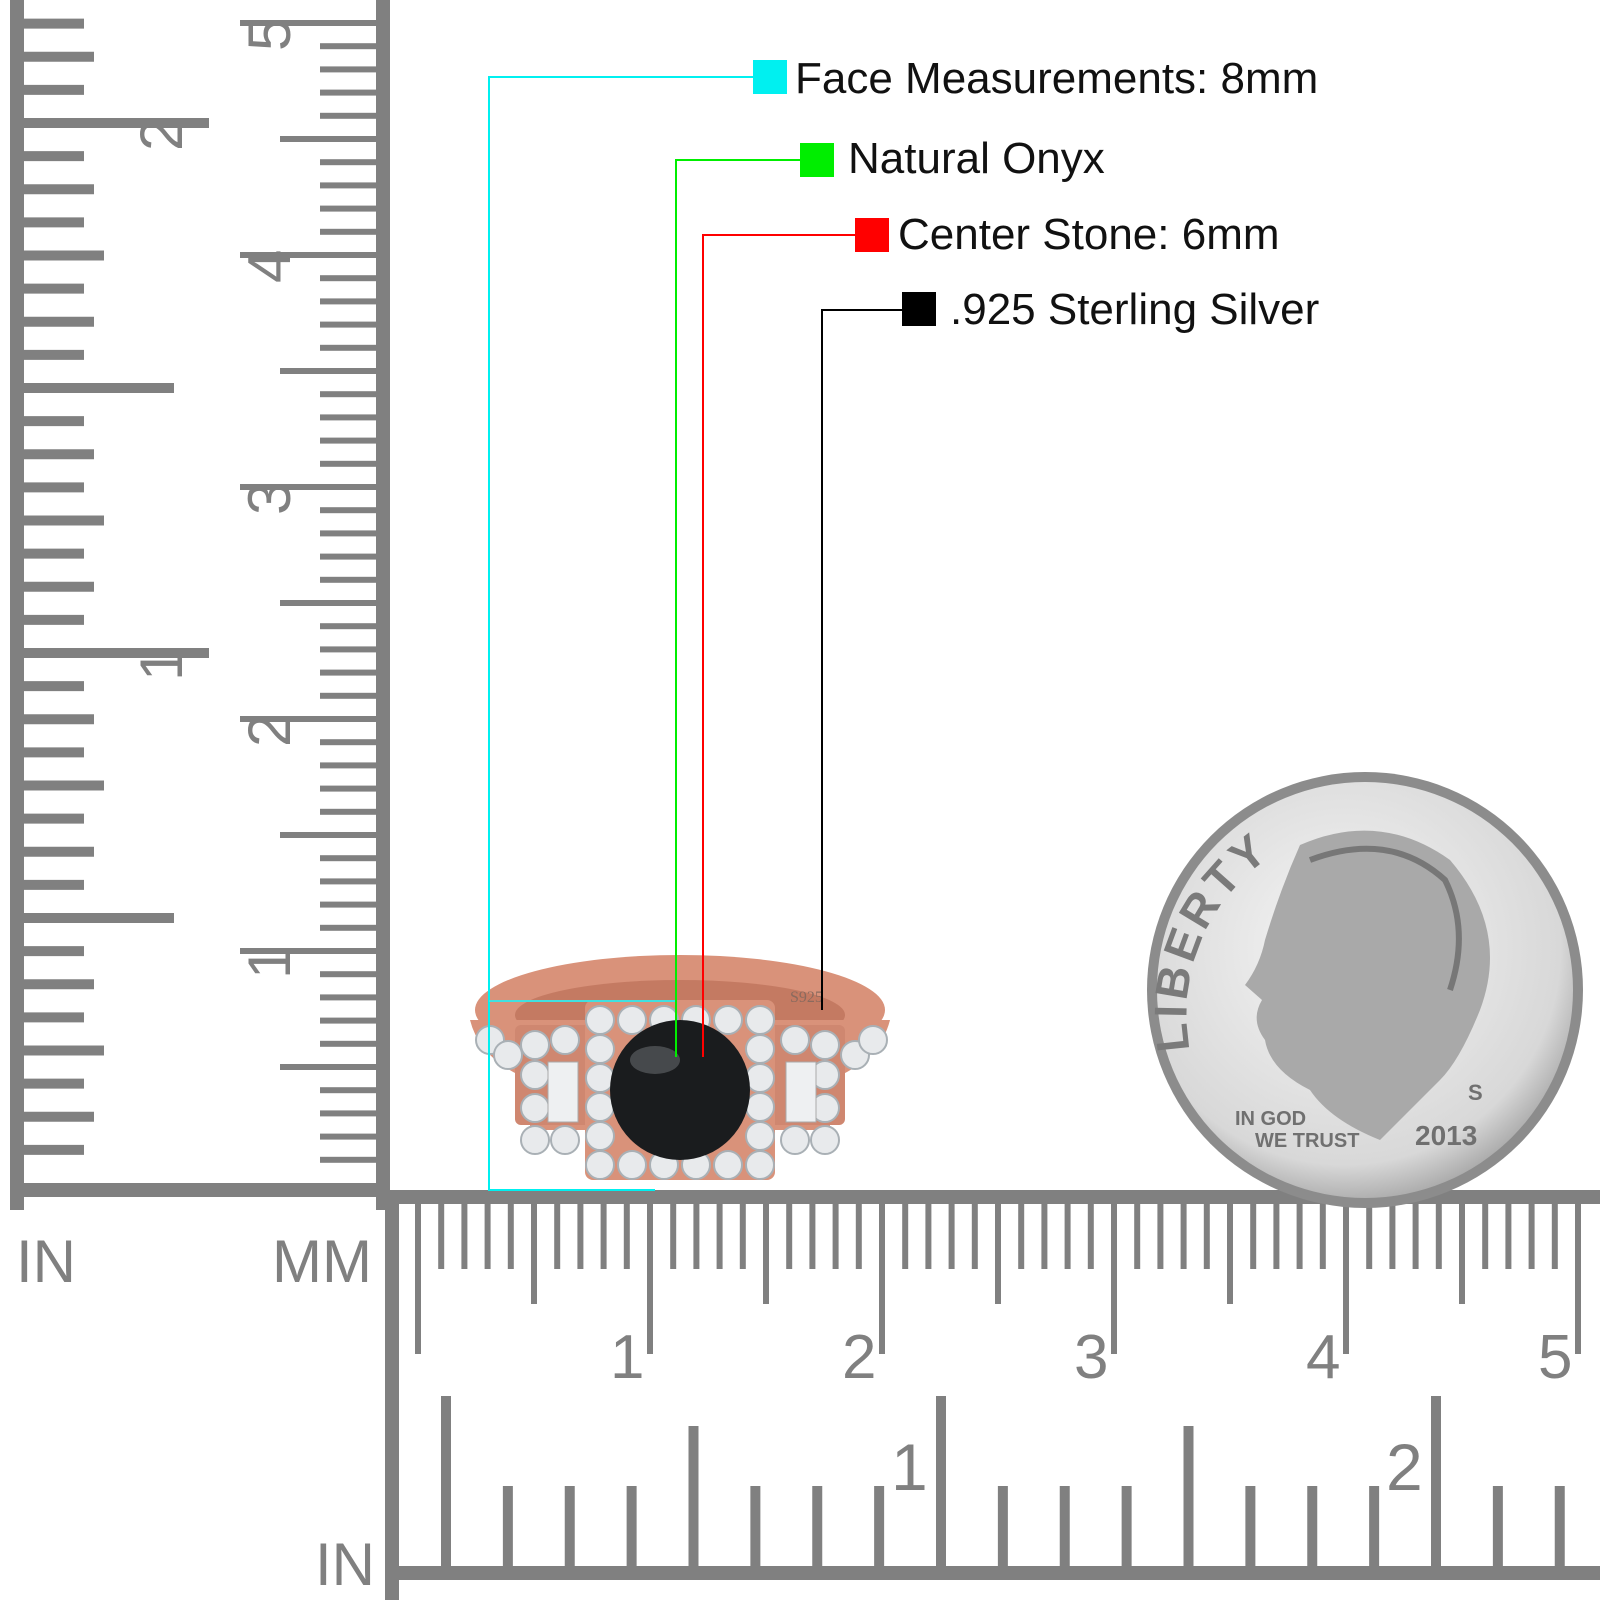 The image size is (1600, 1605). What do you see at coordinates (770, 77) in the screenshot?
I see `face-measurement-swatch` at bounding box center [770, 77].